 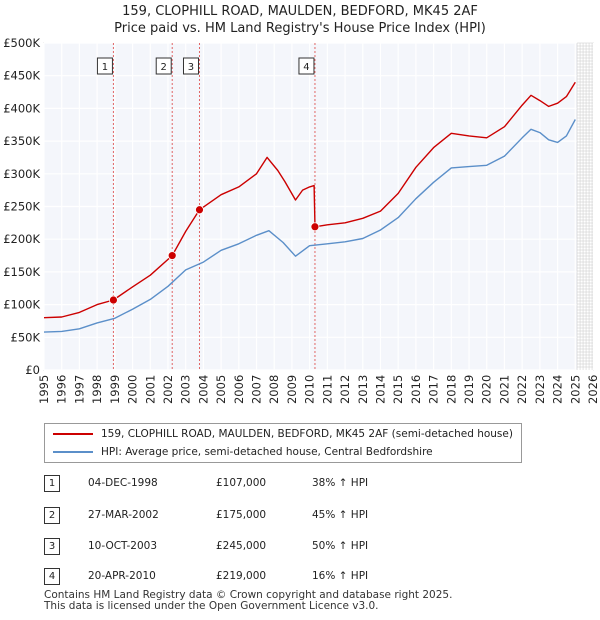 I want to click on x-tick-label: 2009, so click(x=292, y=389).